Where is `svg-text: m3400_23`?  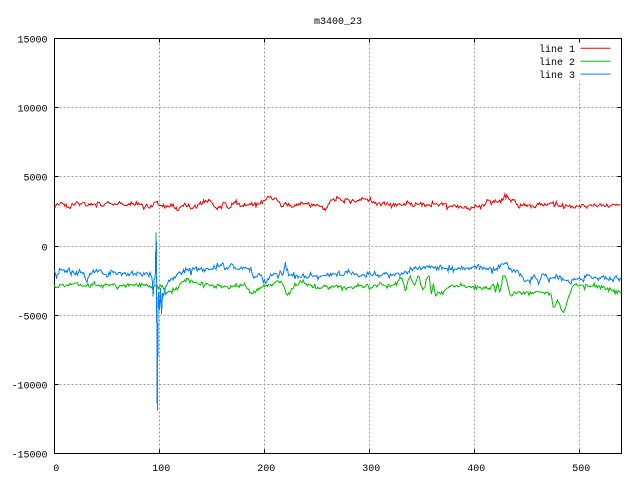
svg-text: m3400_23 is located at coordinates (338, 22).